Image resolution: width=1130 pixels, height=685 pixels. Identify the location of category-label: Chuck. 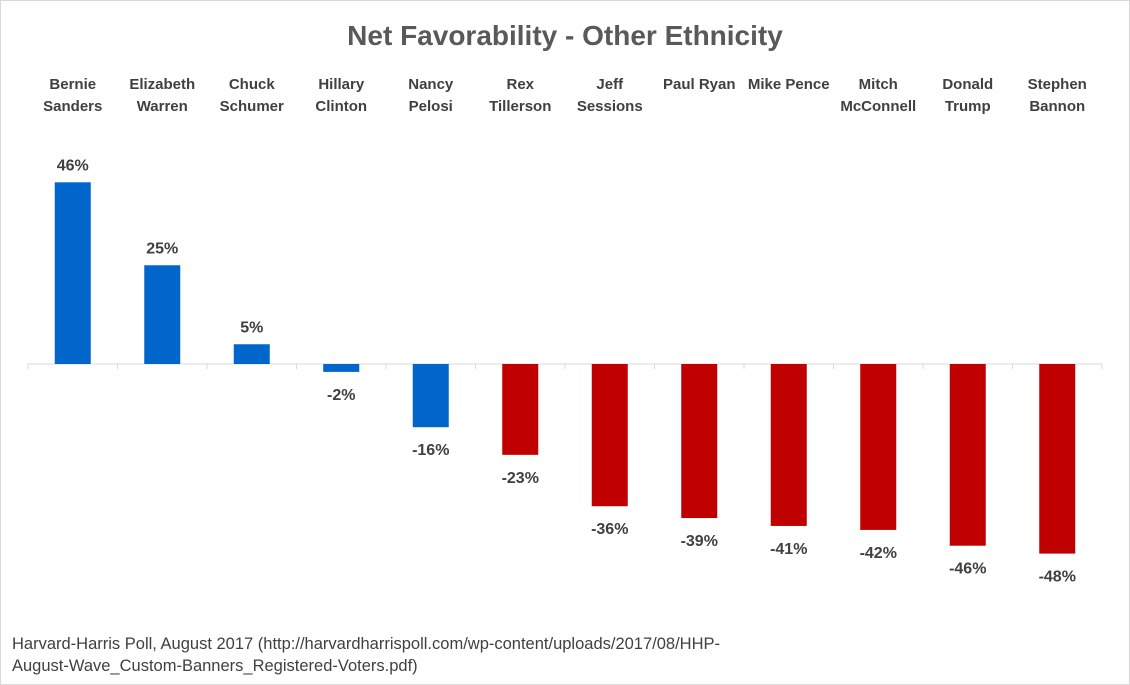
(252, 84).